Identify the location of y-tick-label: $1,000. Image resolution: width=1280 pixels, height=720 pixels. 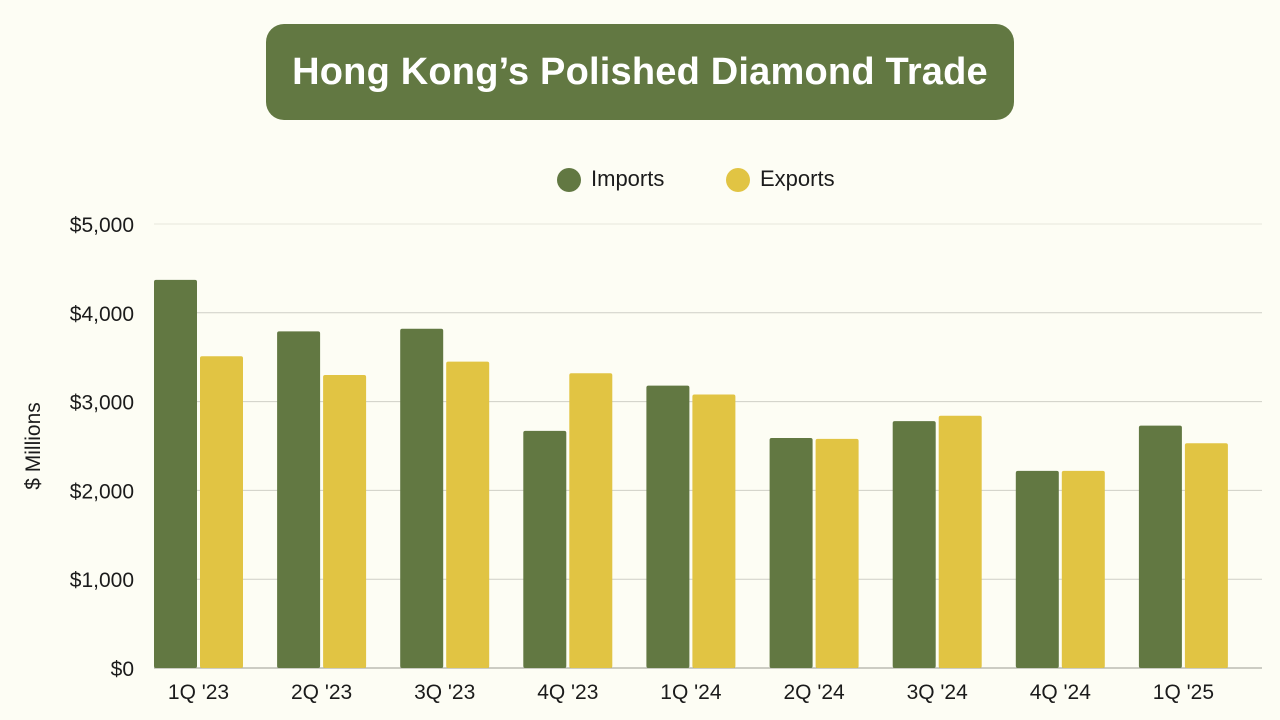
(102, 580).